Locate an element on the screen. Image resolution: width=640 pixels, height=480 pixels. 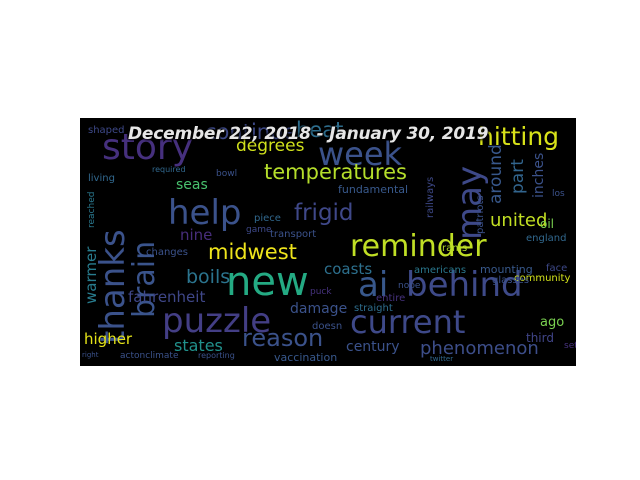
cloud-word: third is located at coordinates (540, 338).